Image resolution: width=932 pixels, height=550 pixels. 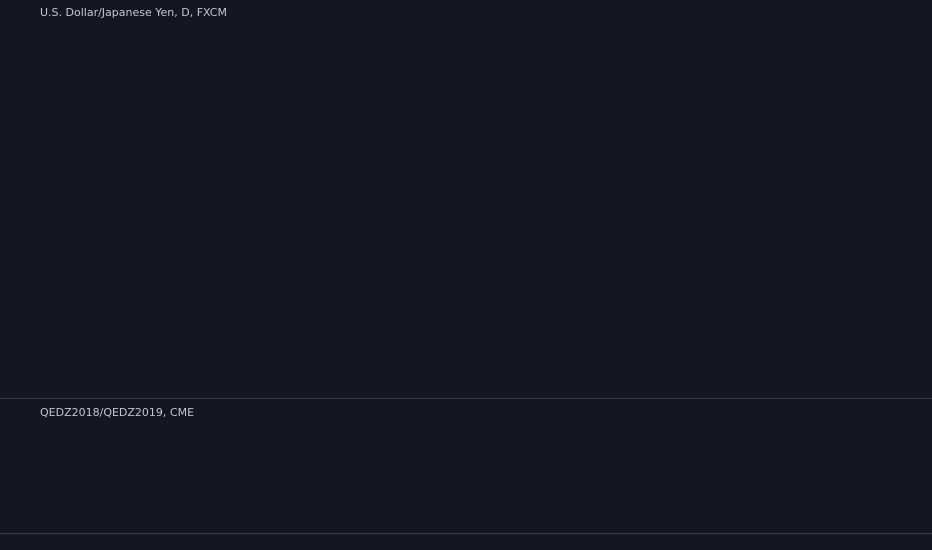 What do you see at coordinates (133, 12) in the screenshot?
I see `chart-title: U.S. Dollar/Japanese Yen, D, FXCM` at bounding box center [133, 12].